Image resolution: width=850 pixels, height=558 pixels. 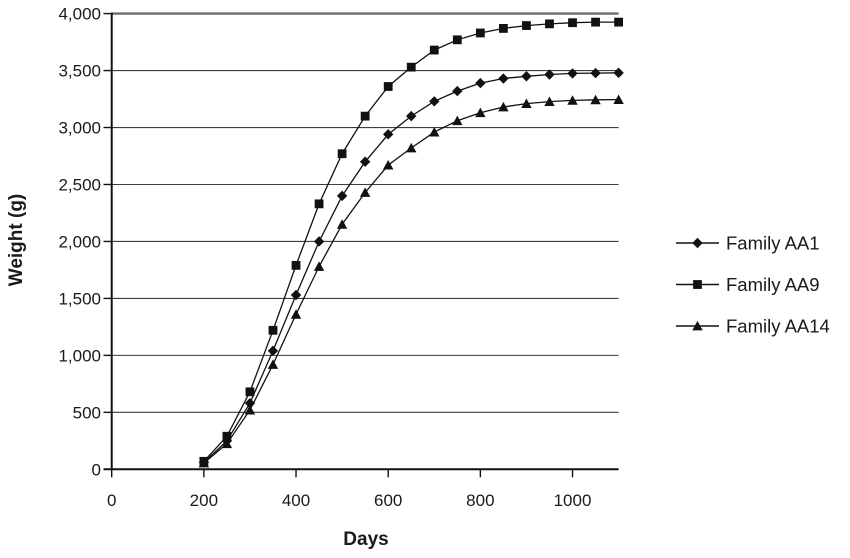 What do you see at coordinates (204, 500) in the screenshot?
I see `x-tick-label: 200` at bounding box center [204, 500].